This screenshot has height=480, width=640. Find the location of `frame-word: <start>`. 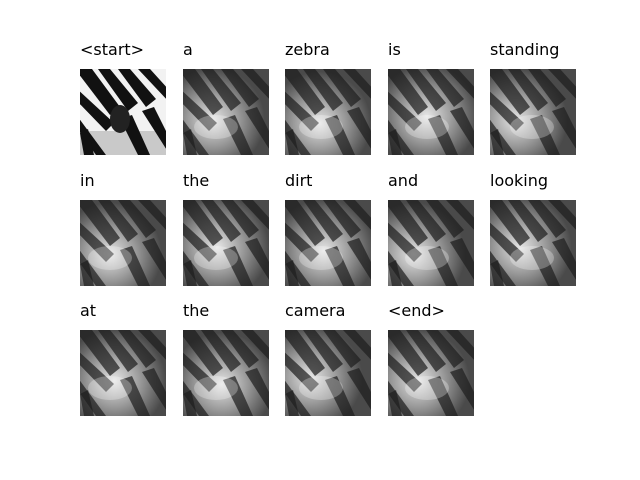

frame-word: <start> is located at coordinates (112, 49).